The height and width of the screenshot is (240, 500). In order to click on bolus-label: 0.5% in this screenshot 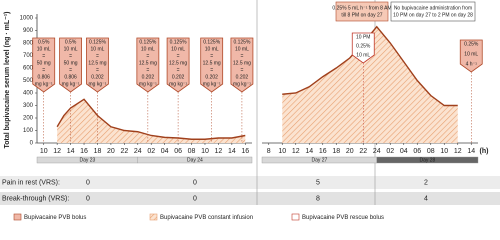, I will do `click(71, 42)`.